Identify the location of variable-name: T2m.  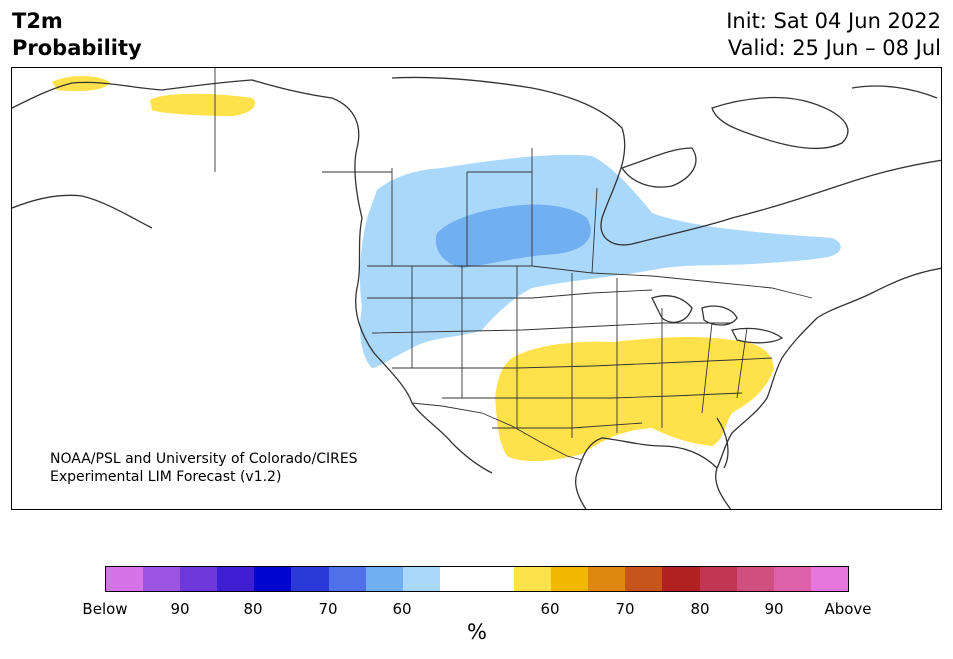
(37, 21).